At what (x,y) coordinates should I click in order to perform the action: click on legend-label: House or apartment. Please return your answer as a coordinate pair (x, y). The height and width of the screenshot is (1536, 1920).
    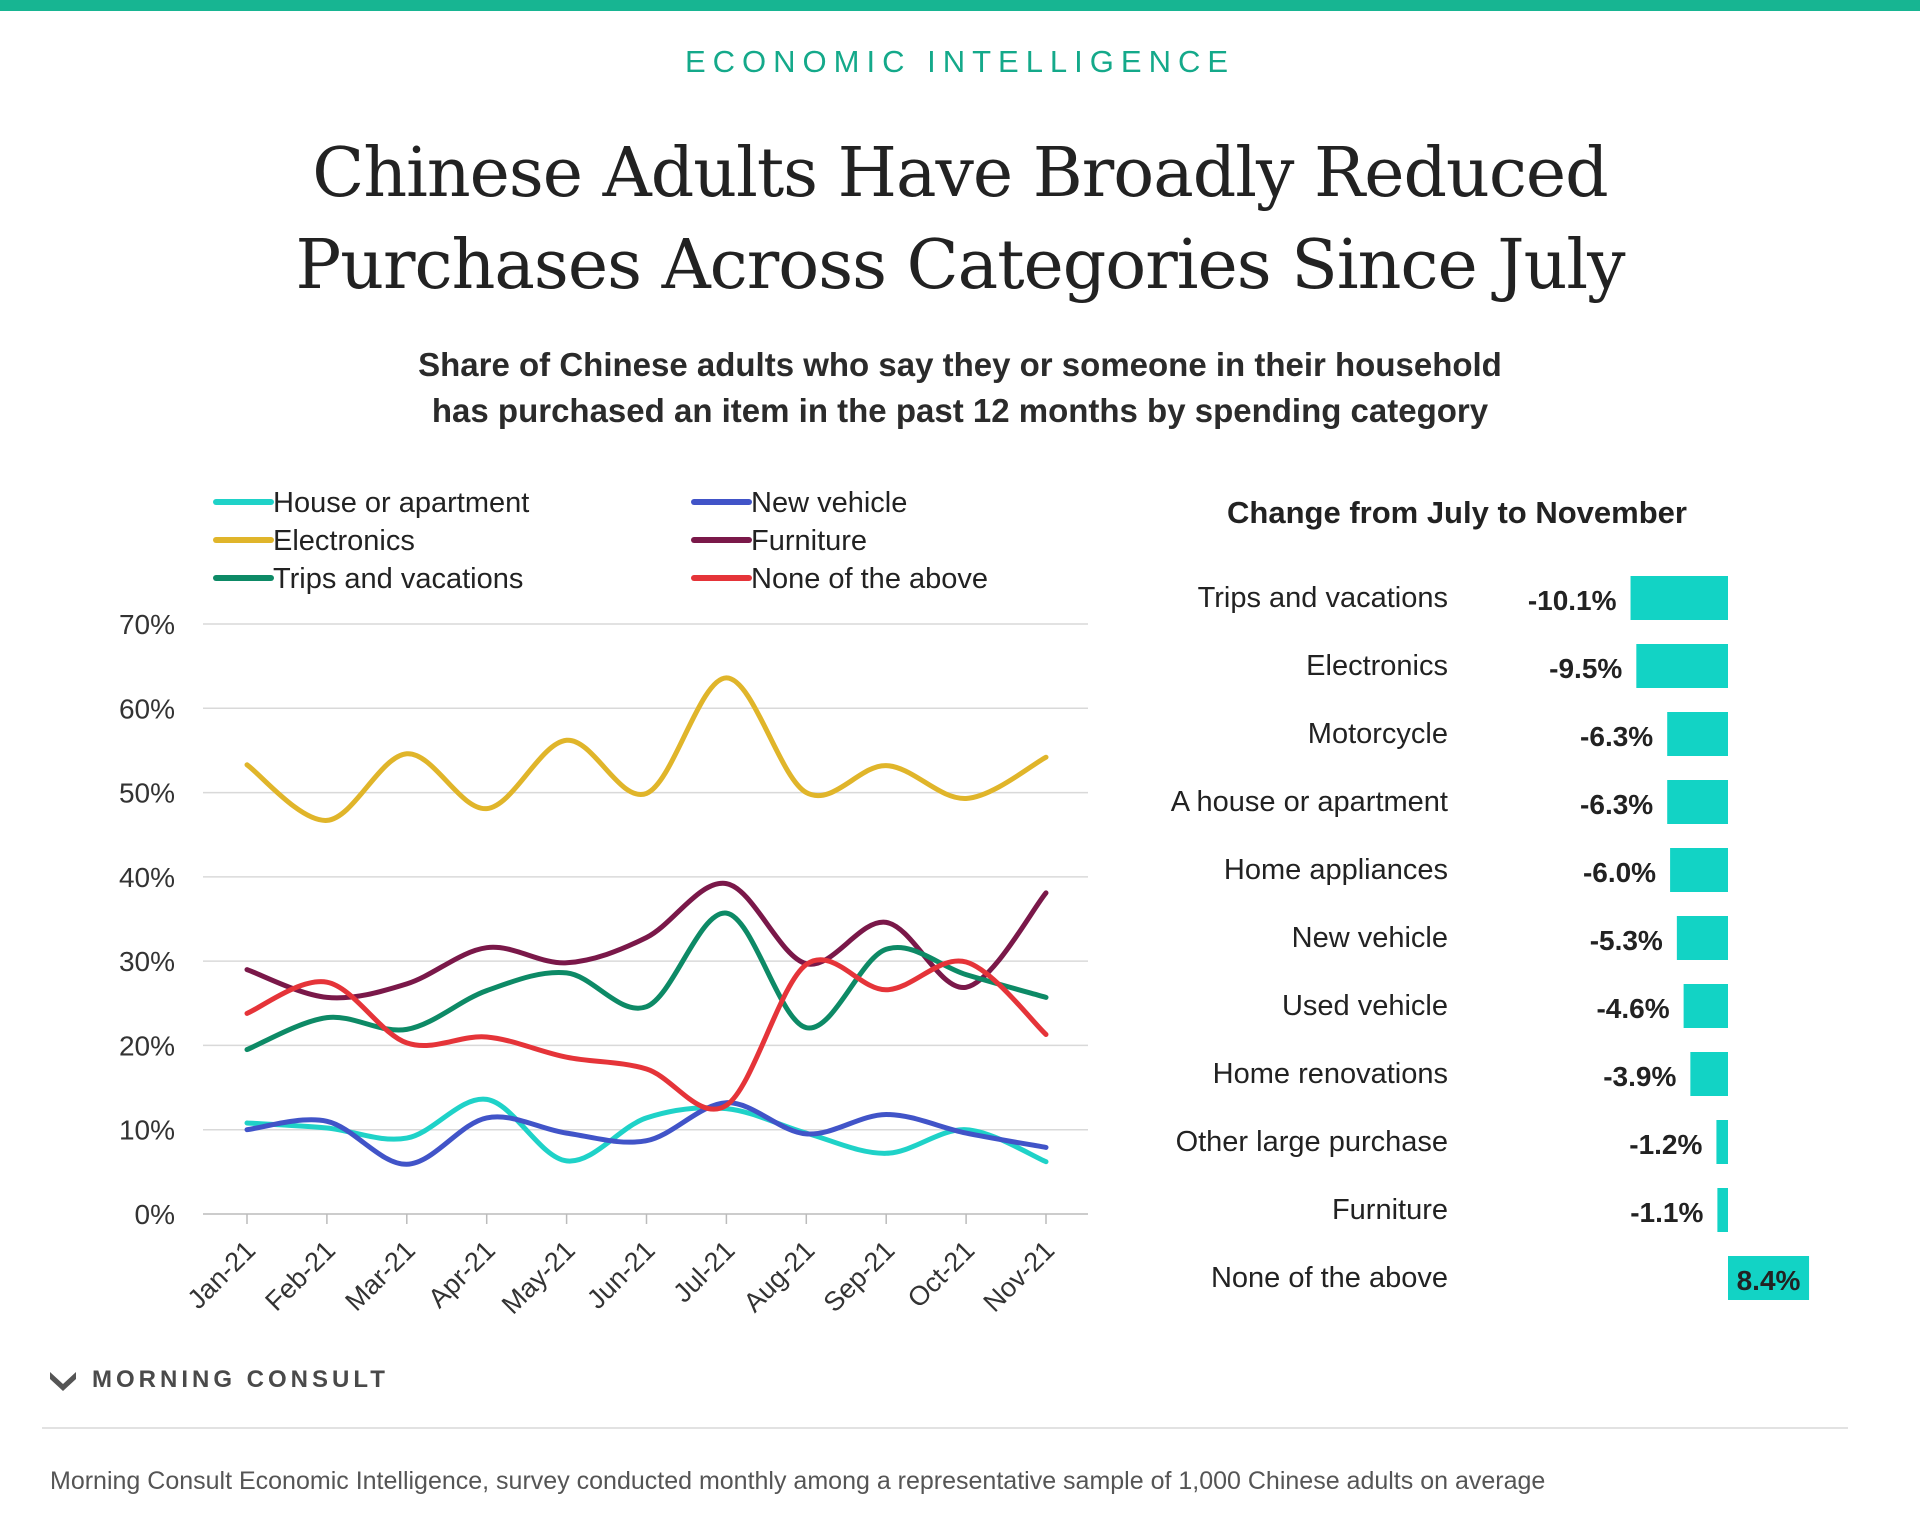
    Looking at the image, I should click on (401, 503).